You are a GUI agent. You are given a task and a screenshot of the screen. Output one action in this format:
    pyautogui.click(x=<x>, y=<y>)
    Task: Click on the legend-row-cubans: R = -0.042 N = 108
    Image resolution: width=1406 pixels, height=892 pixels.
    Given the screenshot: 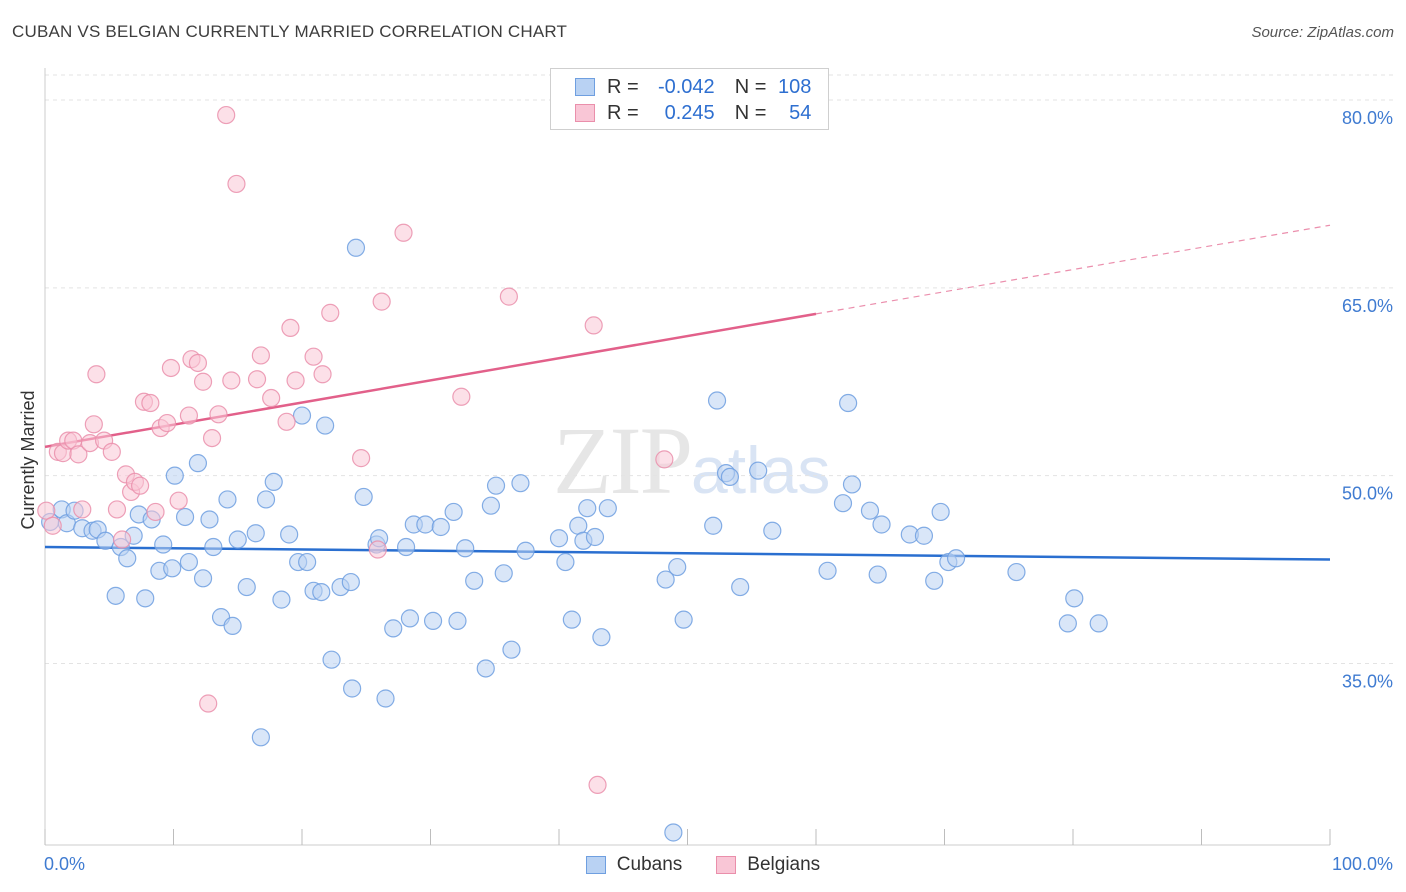 What is the action you would take?
    pyautogui.click(x=693, y=87)
    